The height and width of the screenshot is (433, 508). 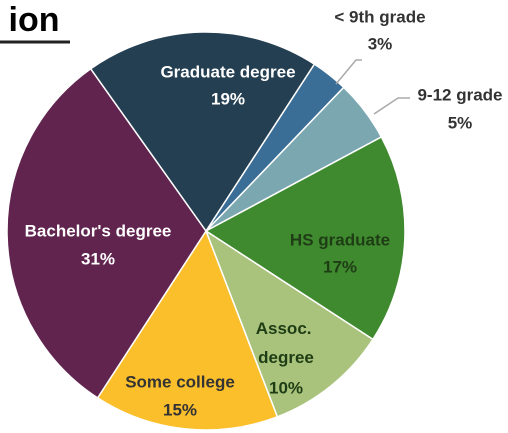 What do you see at coordinates (180, 381) in the screenshot?
I see `category-label: Some college` at bounding box center [180, 381].